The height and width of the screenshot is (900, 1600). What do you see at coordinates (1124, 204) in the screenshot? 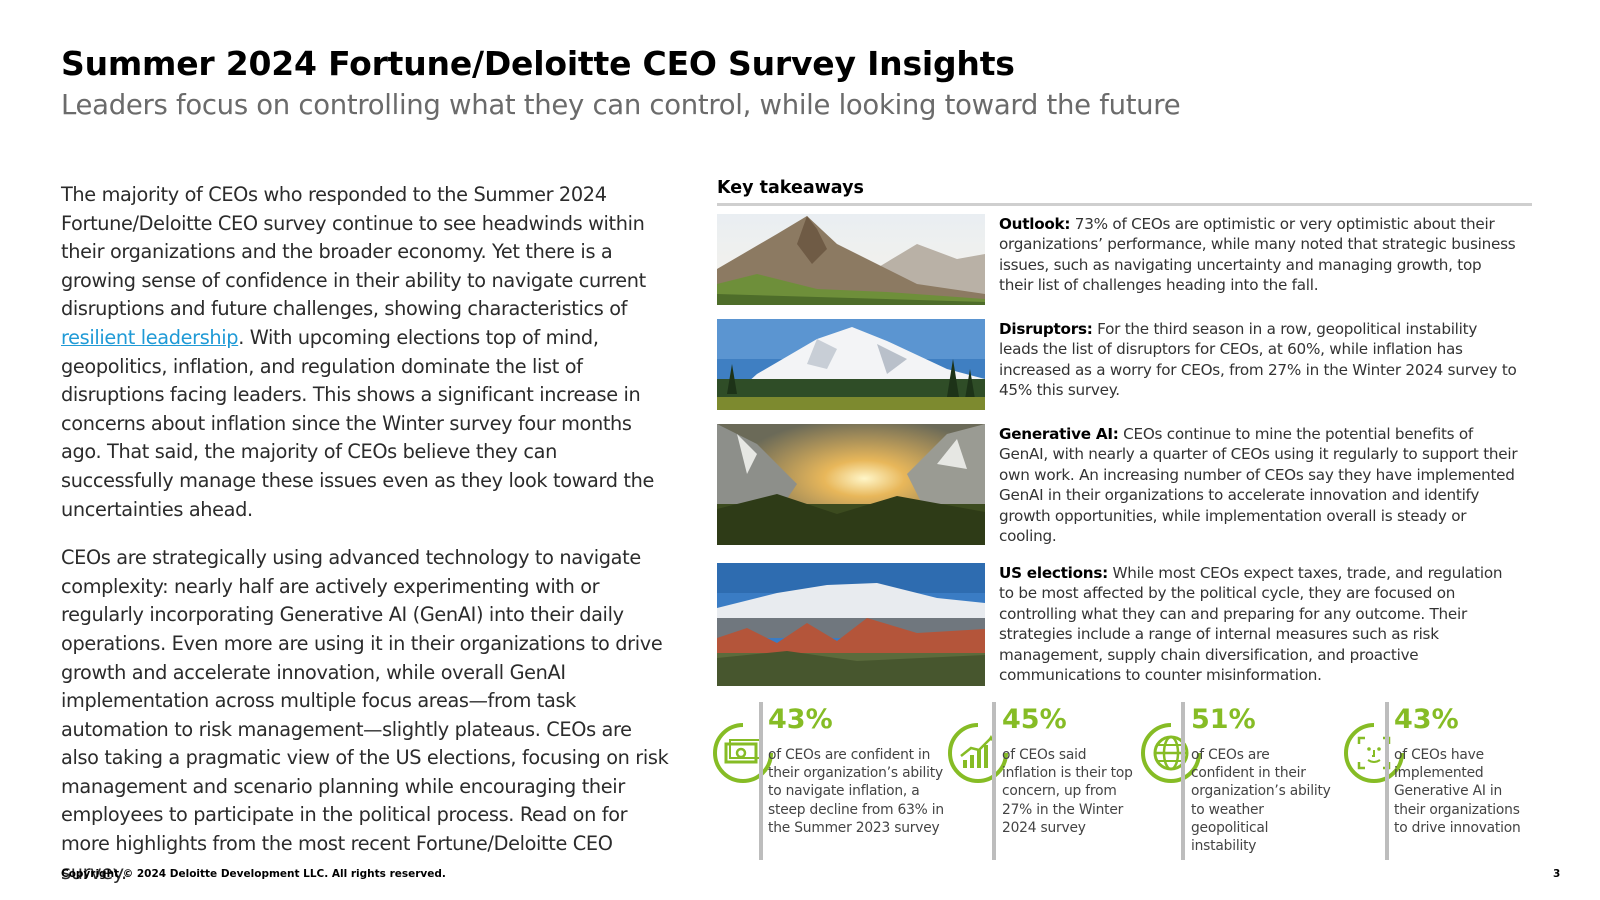
I see `key-takeaways-divider` at bounding box center [1124, 204].